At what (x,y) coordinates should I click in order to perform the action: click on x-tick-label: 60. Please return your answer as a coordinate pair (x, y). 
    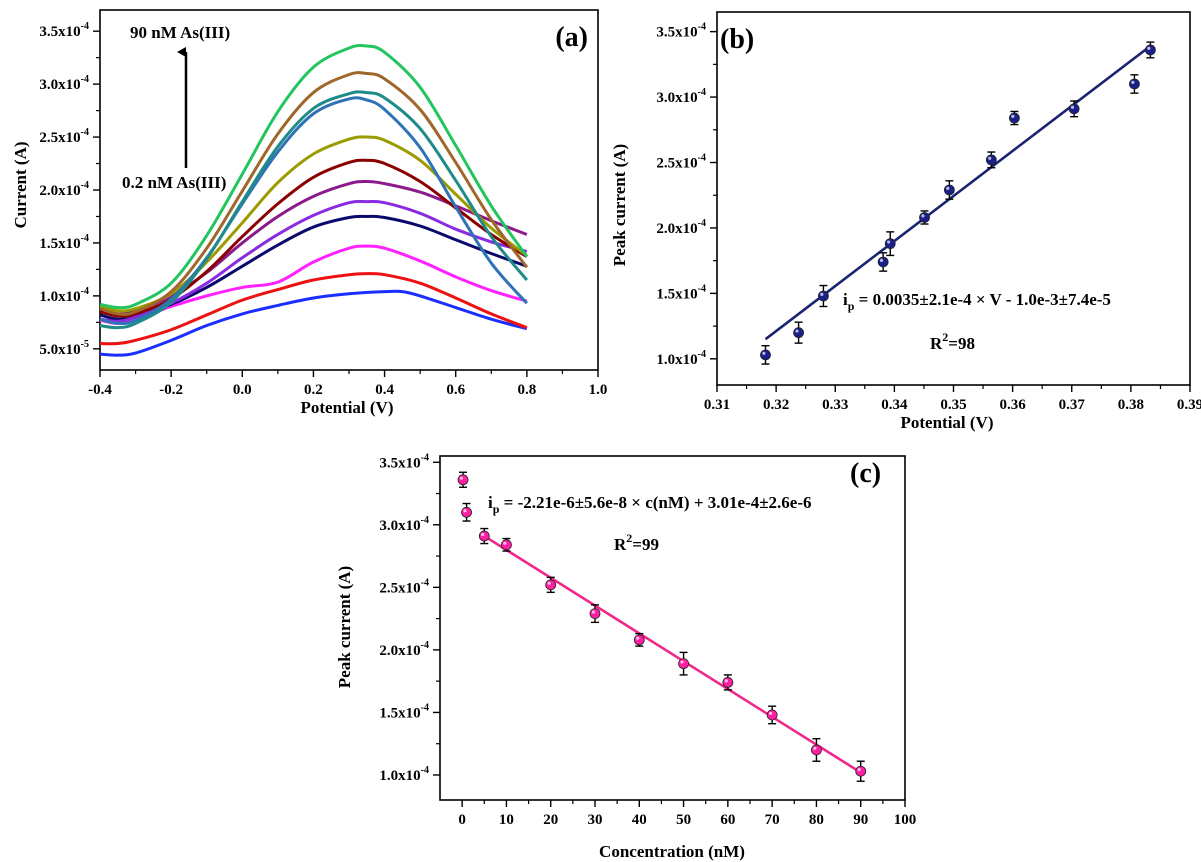
    Looking at the image, I should click on (727, 820).